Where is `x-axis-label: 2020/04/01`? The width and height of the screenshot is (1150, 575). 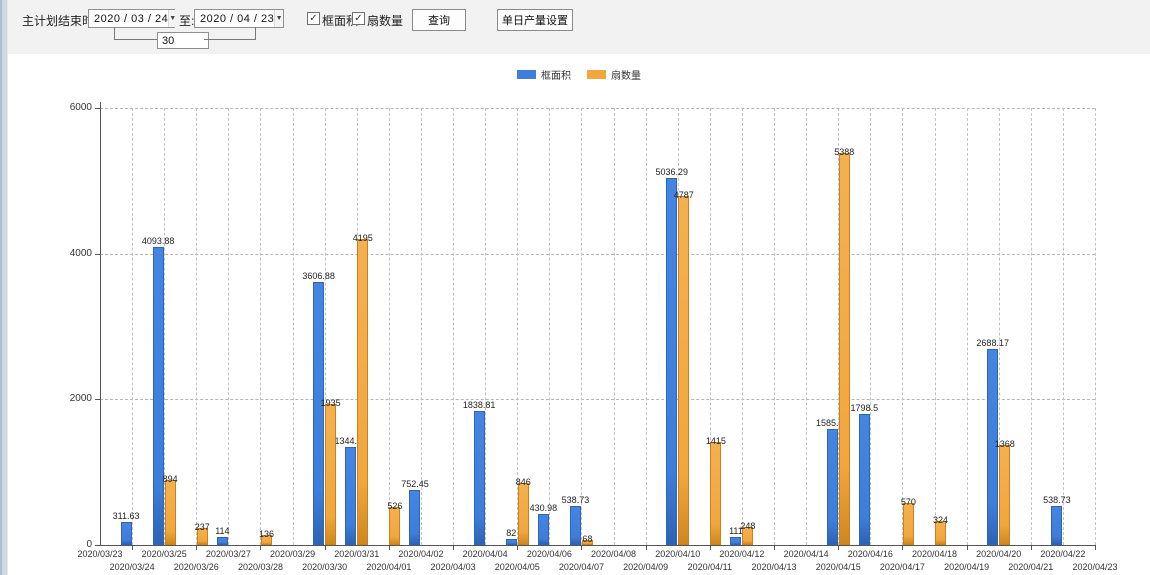 x-axis-label: 2020/04/01 is located at coordinates (389, 567).